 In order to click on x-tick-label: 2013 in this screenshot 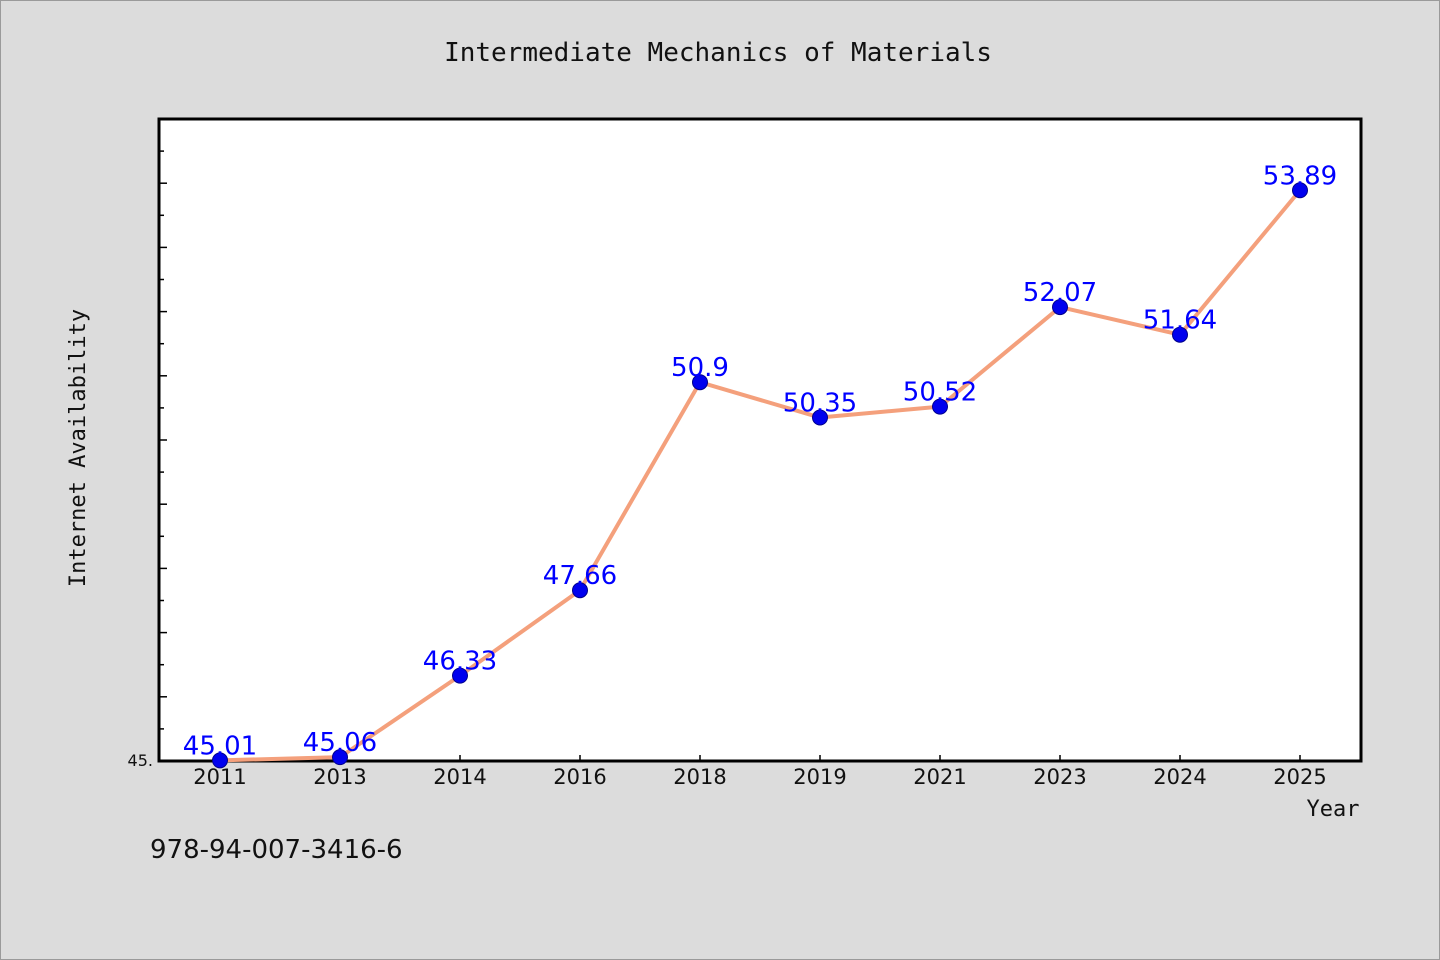, I will do `click(339, 777)`.